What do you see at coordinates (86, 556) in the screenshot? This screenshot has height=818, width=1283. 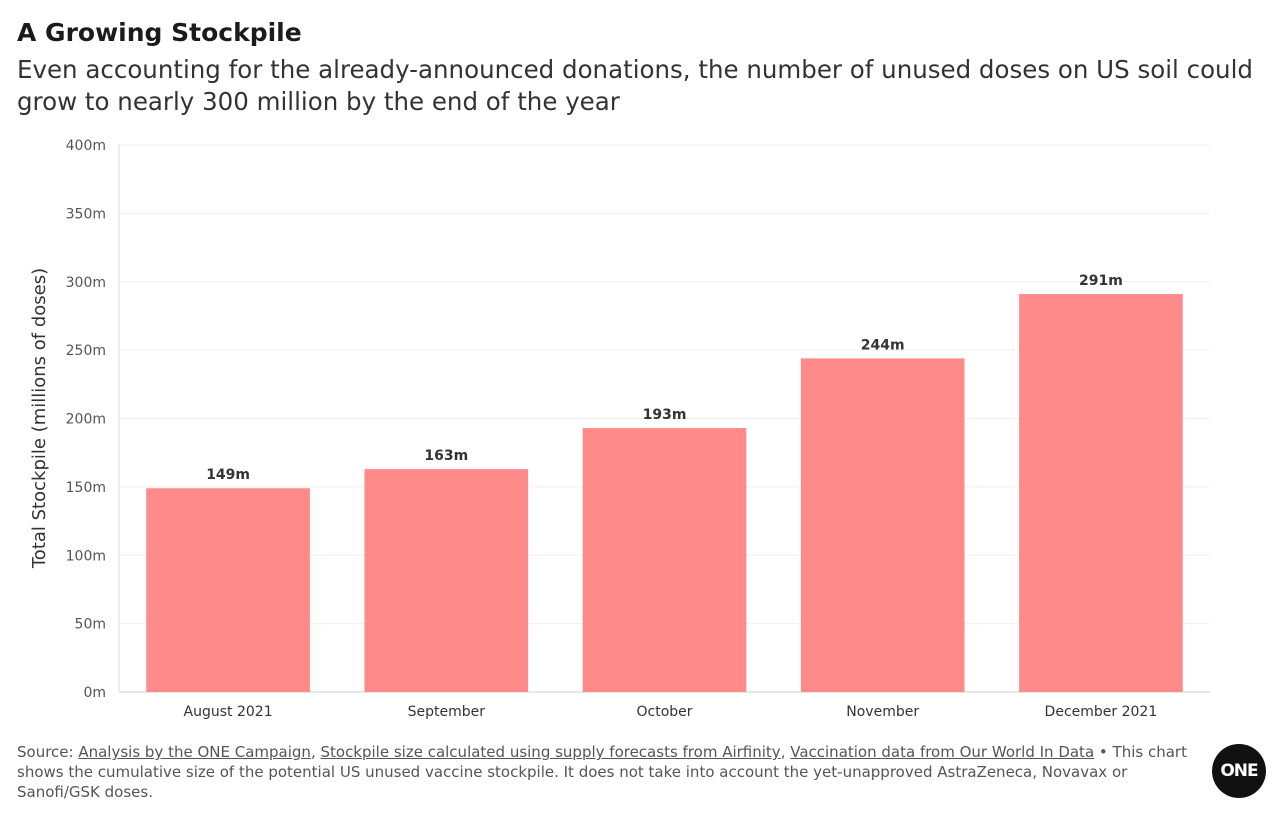 I see `y-tick-label: 100m` at bounding box center [86, 556].